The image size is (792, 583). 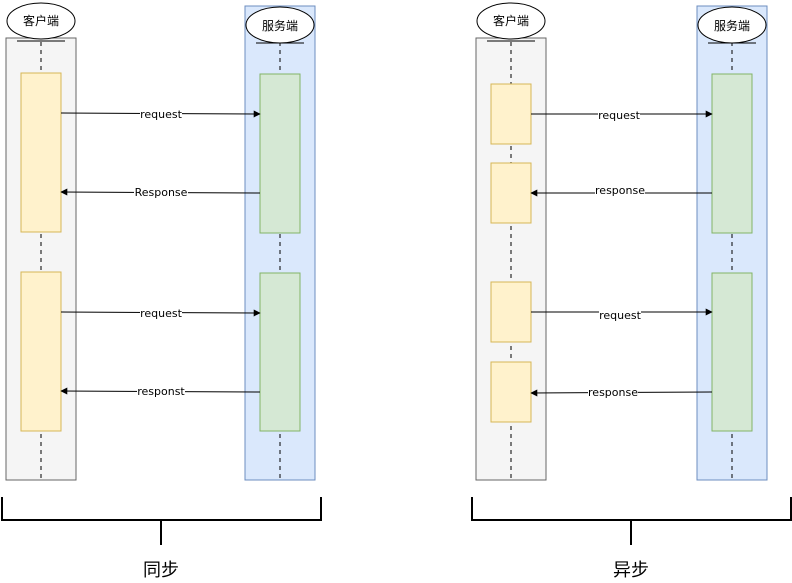 I want to click on message-arrow: Response, so click(x=160, y=192).